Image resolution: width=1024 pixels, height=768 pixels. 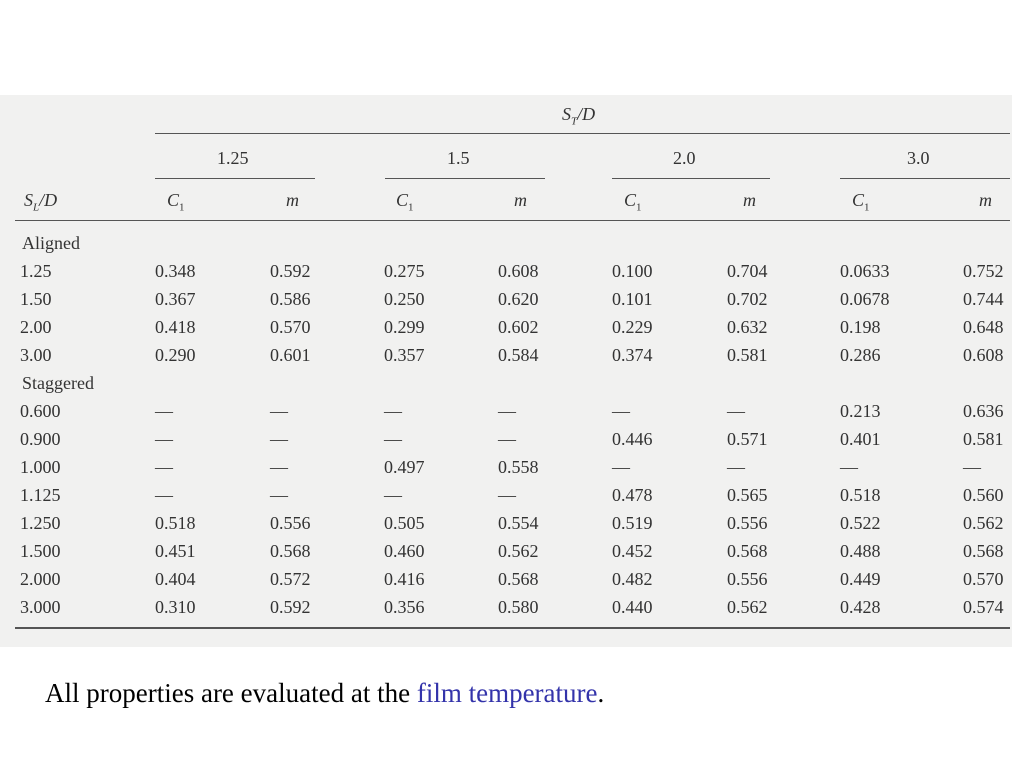 What do you see at coordinates (632, 327) in the screenshot?
I see `cell: 0.229` at bounding box center [632, 327].